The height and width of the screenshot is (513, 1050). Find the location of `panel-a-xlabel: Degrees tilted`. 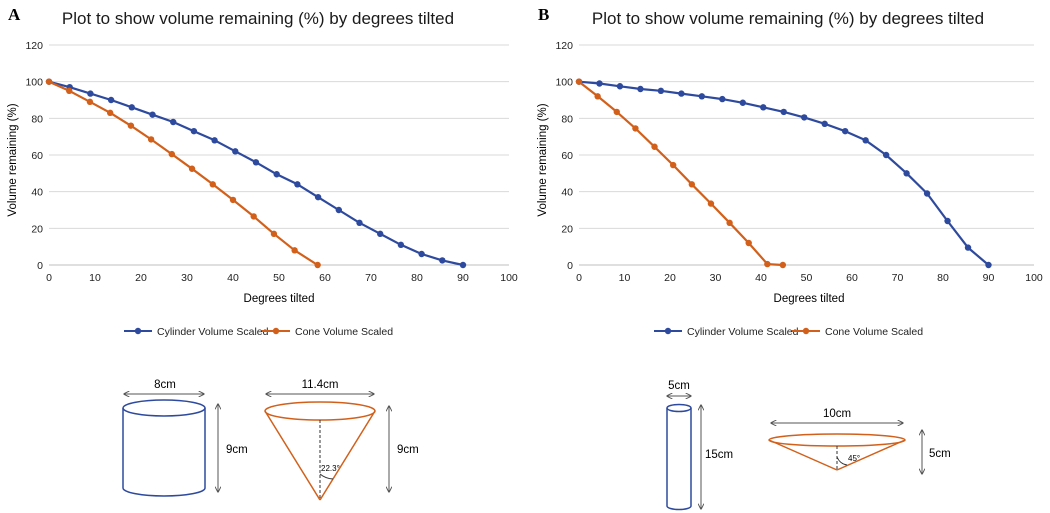

panel-a-xlabel: Degrees tilted is located at coordinates (279, 299).